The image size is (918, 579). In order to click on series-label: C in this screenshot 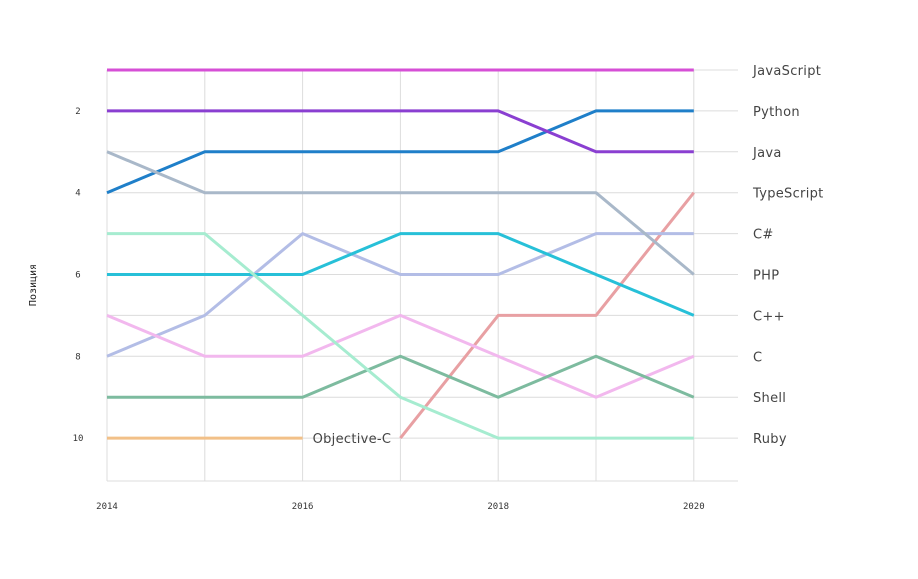, I will do `click(757, 357)`.